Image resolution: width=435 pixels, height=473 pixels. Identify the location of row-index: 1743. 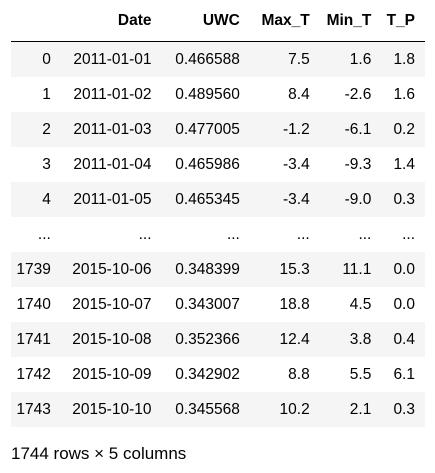
(33, 409).